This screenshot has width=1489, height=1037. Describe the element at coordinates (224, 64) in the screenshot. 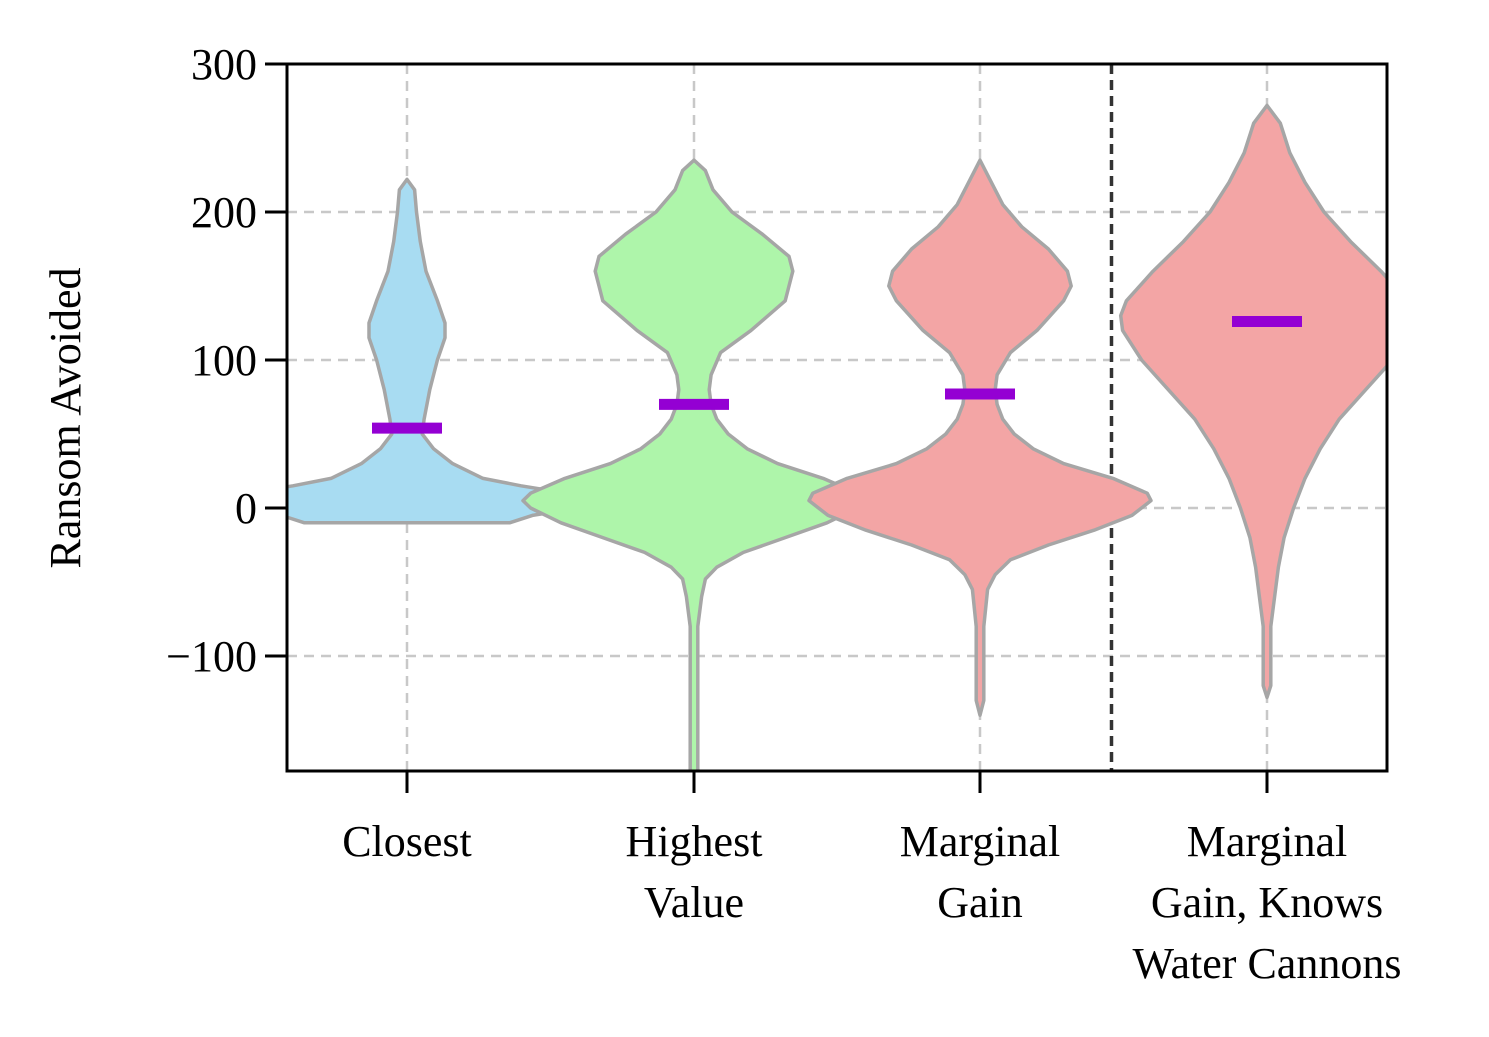

I see `y-tick-label: 300` at that location.